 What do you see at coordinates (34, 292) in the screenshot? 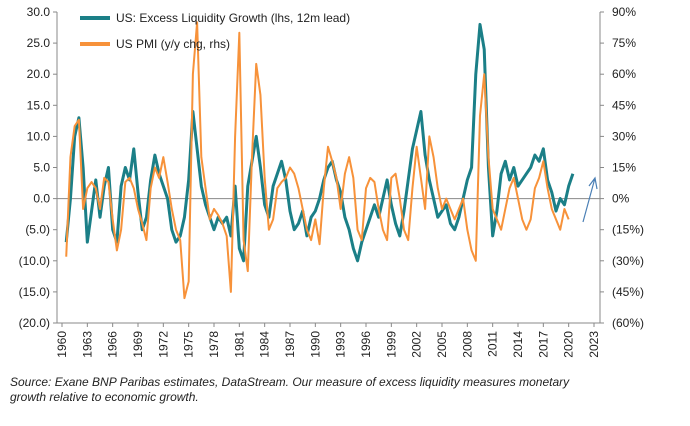
I see `y-tick-label: (15.0)` at bounding box center [34, 292].